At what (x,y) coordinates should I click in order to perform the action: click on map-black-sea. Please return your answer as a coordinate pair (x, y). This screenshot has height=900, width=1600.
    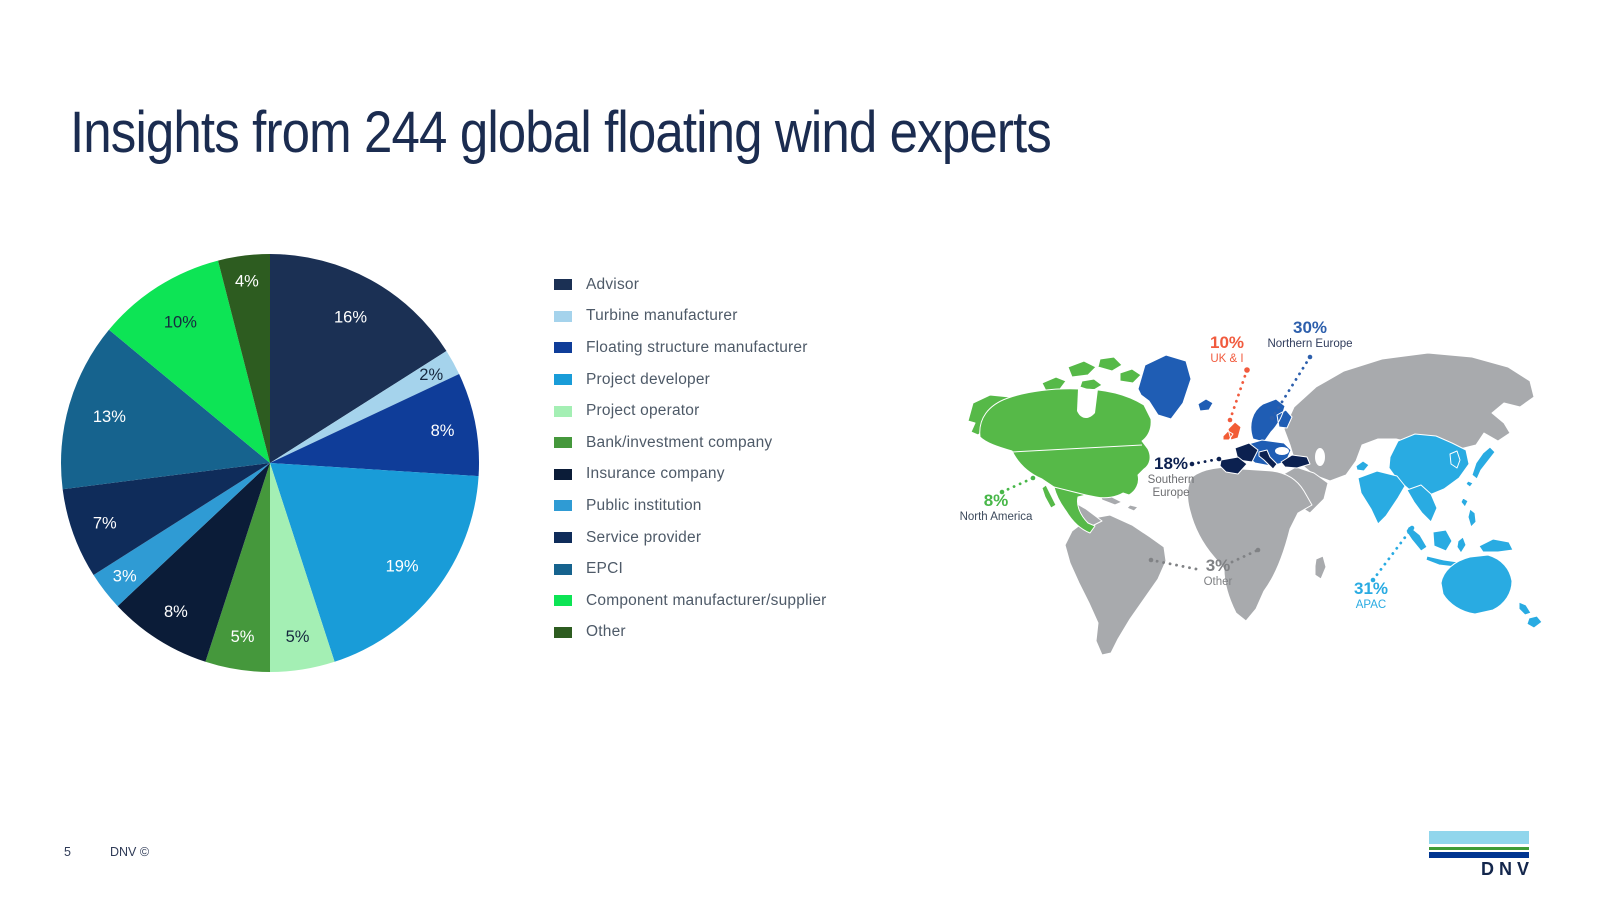
    Looking at the image, I should click on (1282, 451).